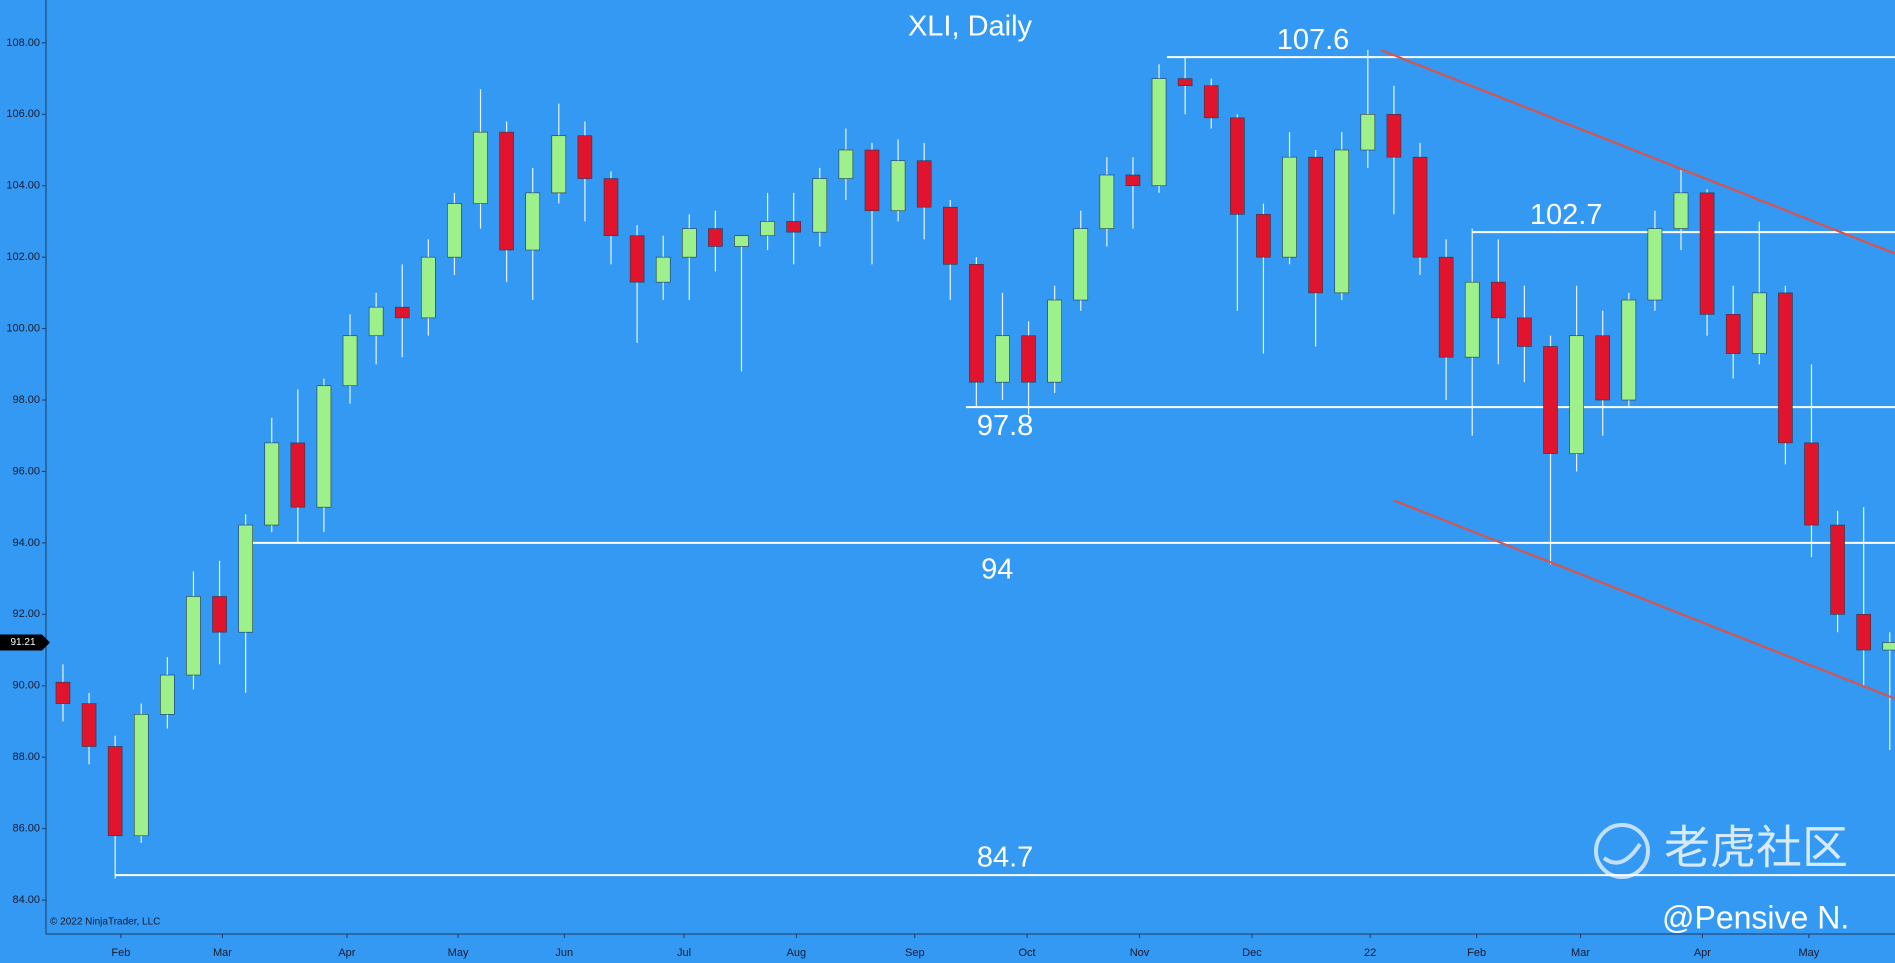 The width and height of the screenshot is (1895, 963). I want to click on y-tick-label: 108.00, so click(23, 43).